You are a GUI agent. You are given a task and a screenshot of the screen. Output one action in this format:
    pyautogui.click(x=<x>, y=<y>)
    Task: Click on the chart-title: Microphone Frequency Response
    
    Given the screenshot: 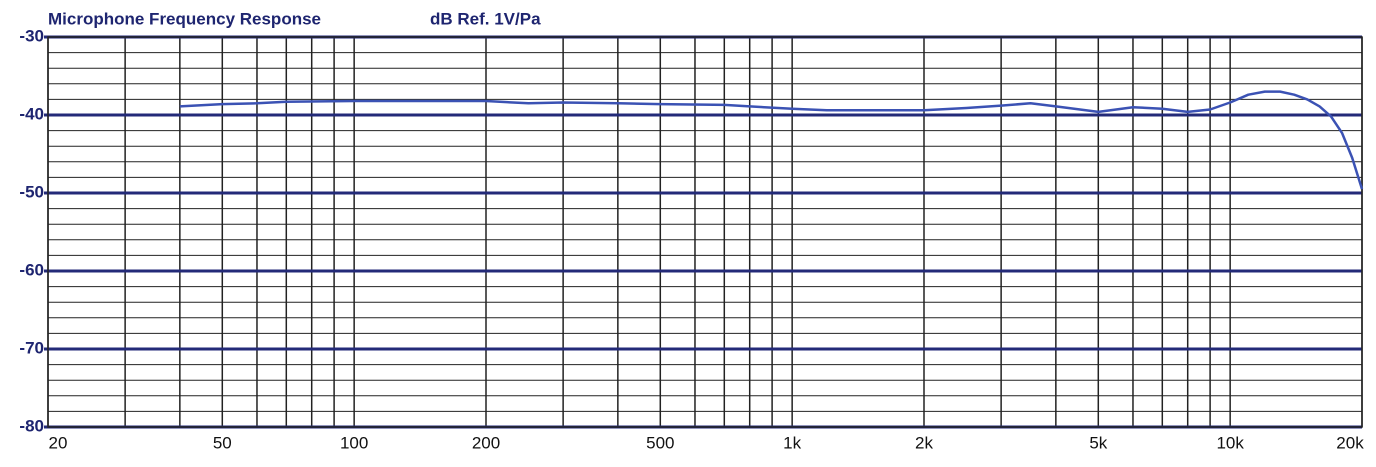 What is the action you would take?
    pyautogui.click(x=184, y=18)
    